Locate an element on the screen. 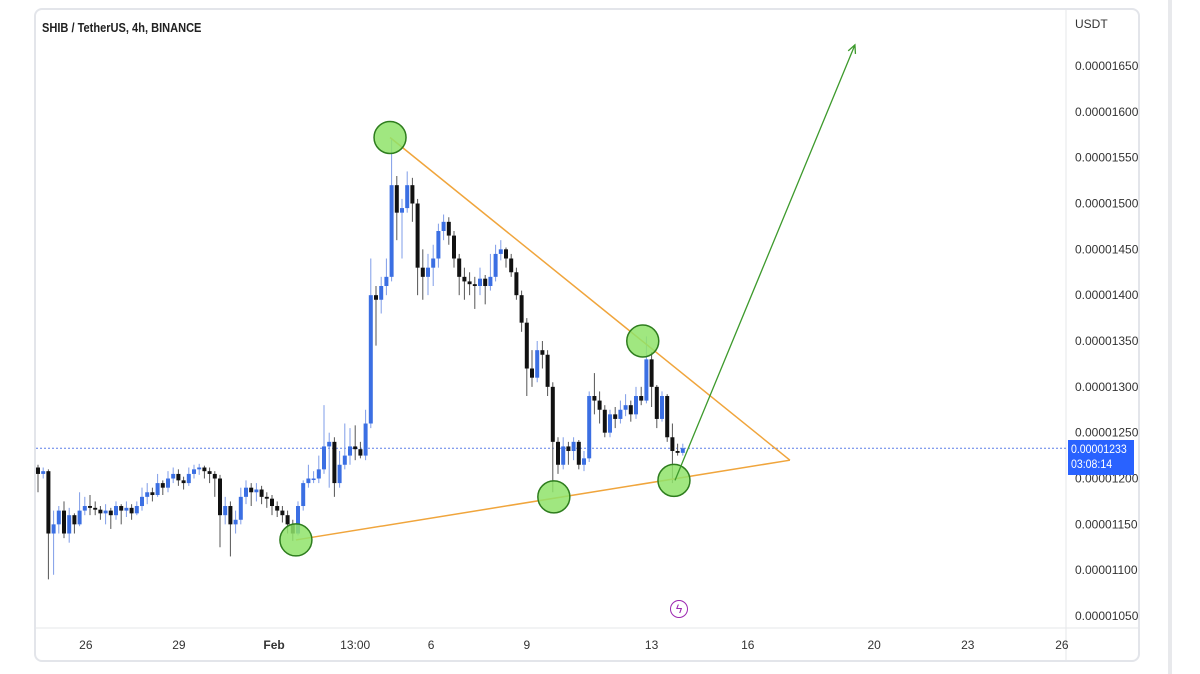  price-axis-currency: USDT is located at coordinates (1091, 24).